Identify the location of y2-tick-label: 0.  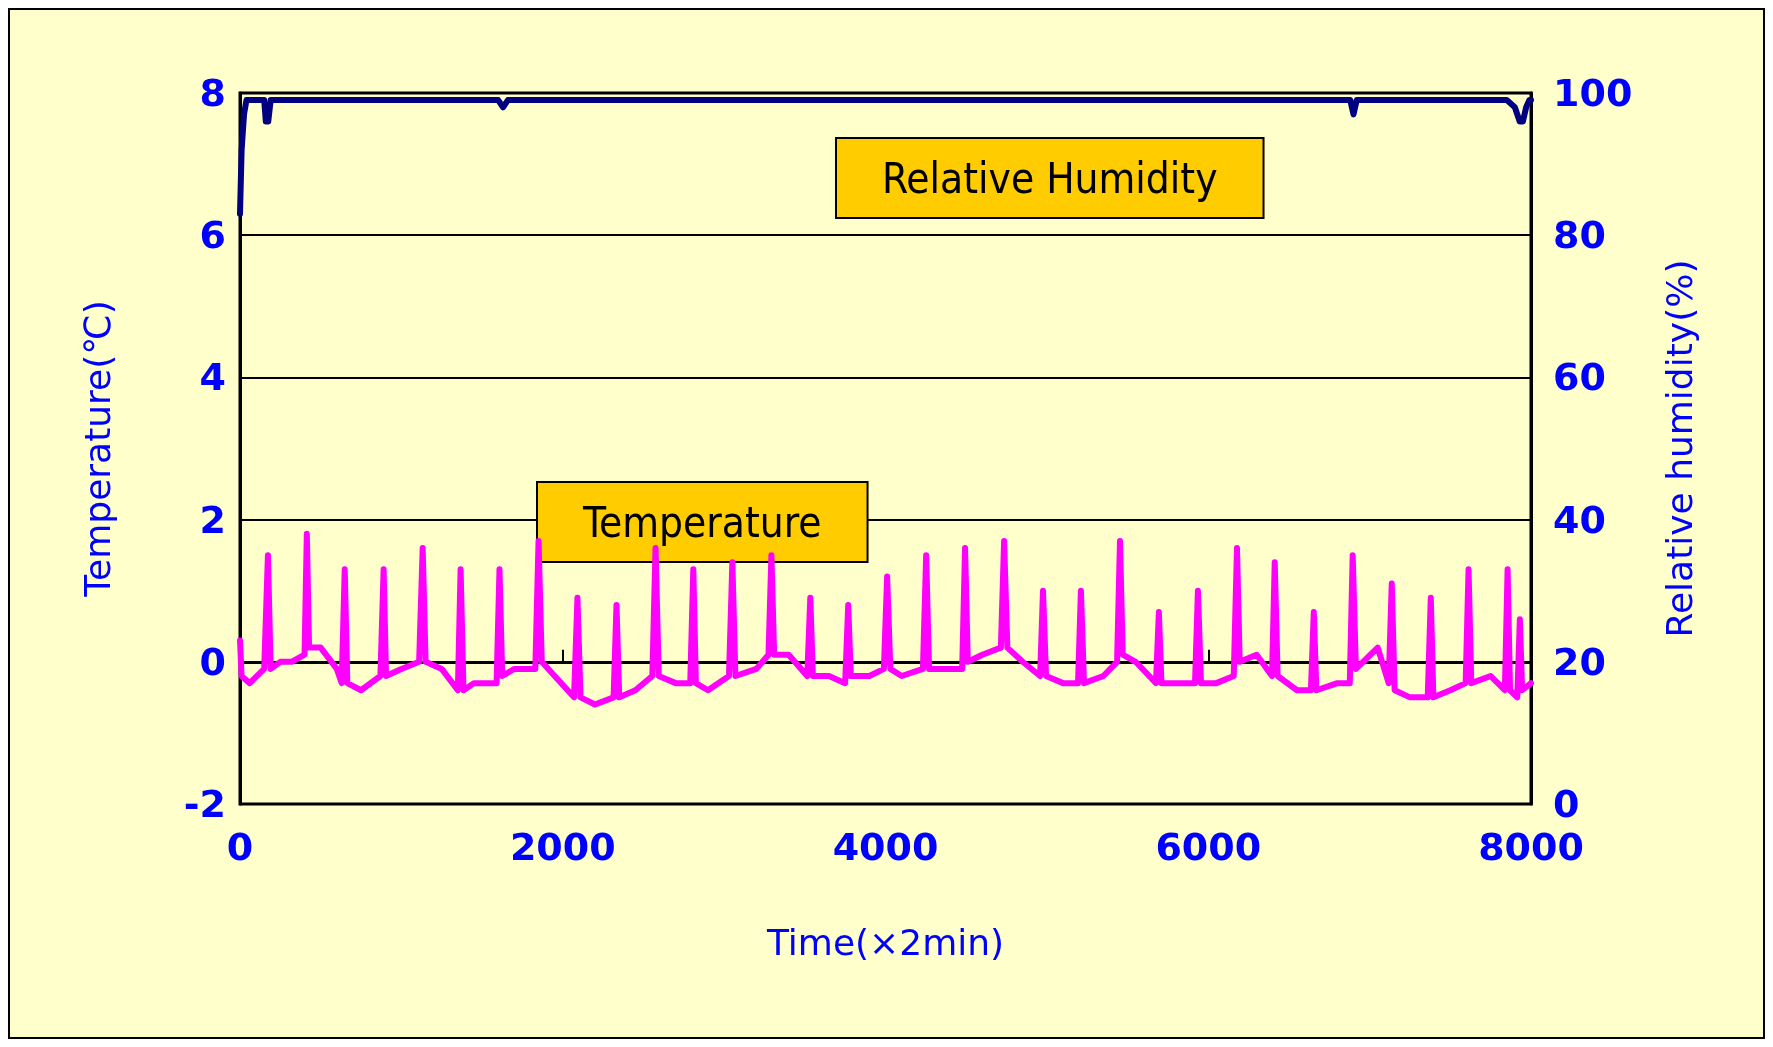
(1566, 804).